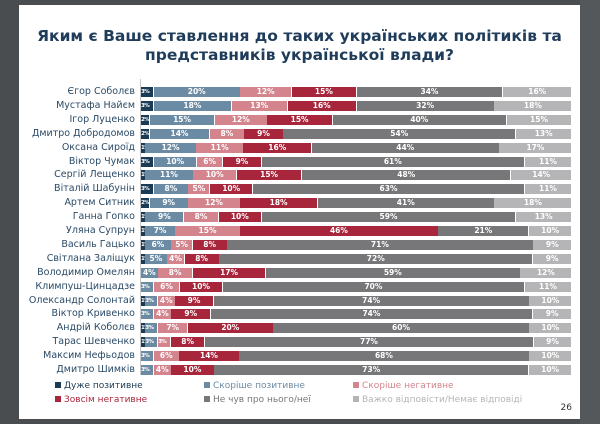  I want to click on bar-segment: 61%, so click(392, 161).